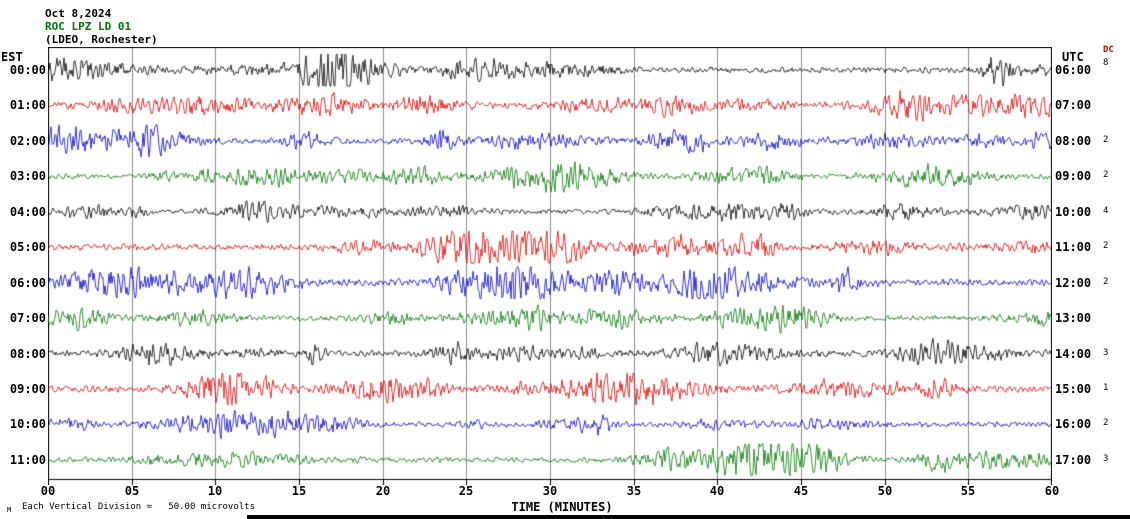 This screenshot has height=519, width=1130. Describe the element at coordinates (383, 491) in the screenshot. I see `x-tick-label: 20` at that location.